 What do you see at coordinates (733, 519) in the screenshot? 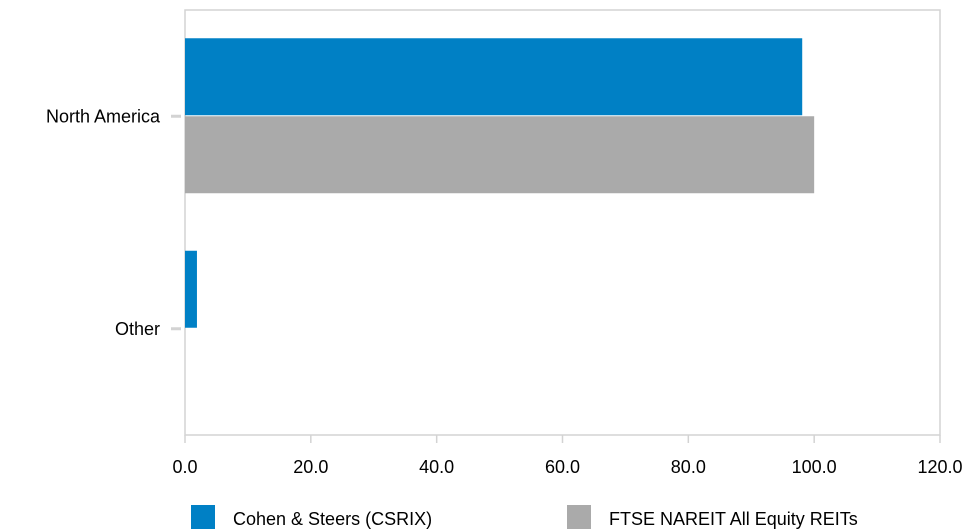
I see `legend-label: FTSE NAREIT All Equity REITs` at bounding box center [733, 519].